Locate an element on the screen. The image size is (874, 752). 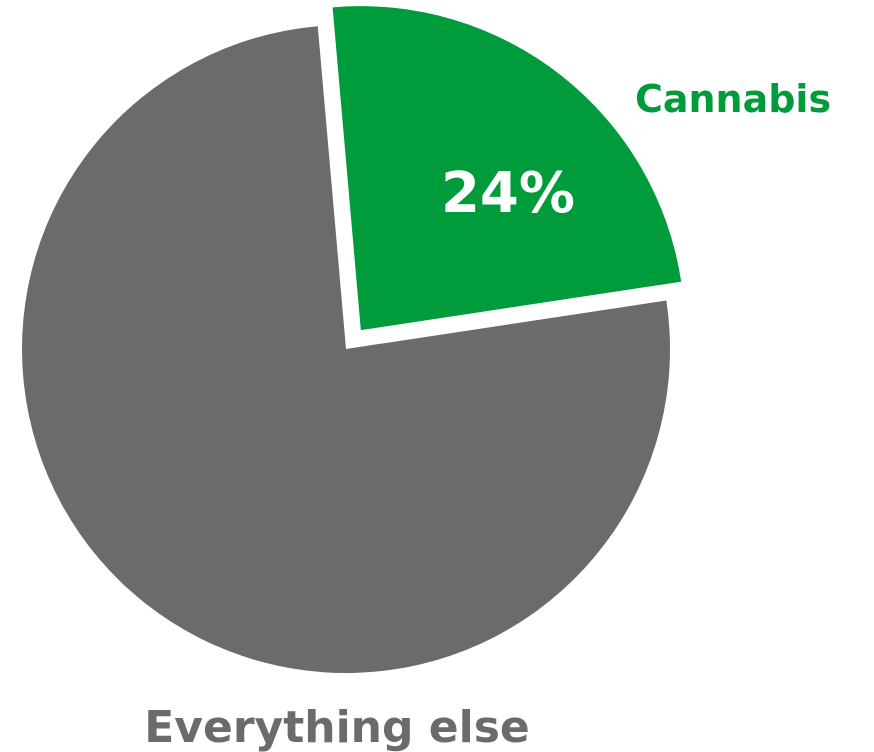
slice-label-everything-else: Everything else is located at coordinates (337, 727).